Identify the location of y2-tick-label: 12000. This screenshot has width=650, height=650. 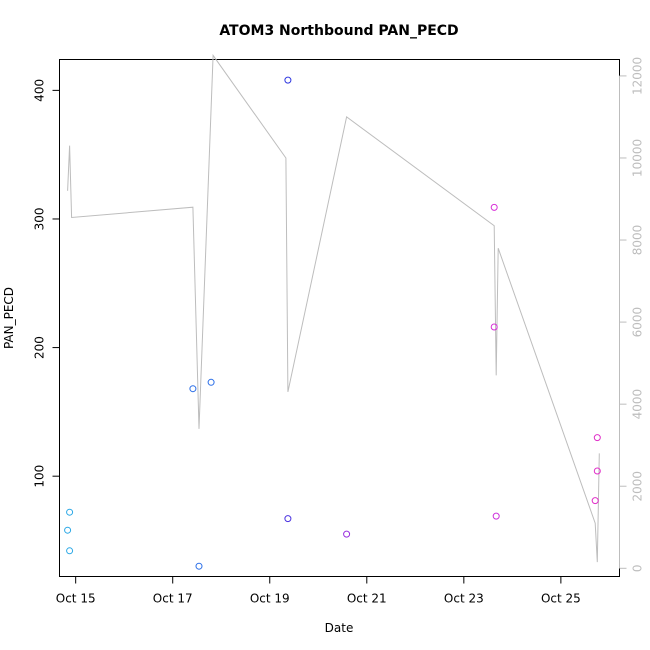
(638, 76).